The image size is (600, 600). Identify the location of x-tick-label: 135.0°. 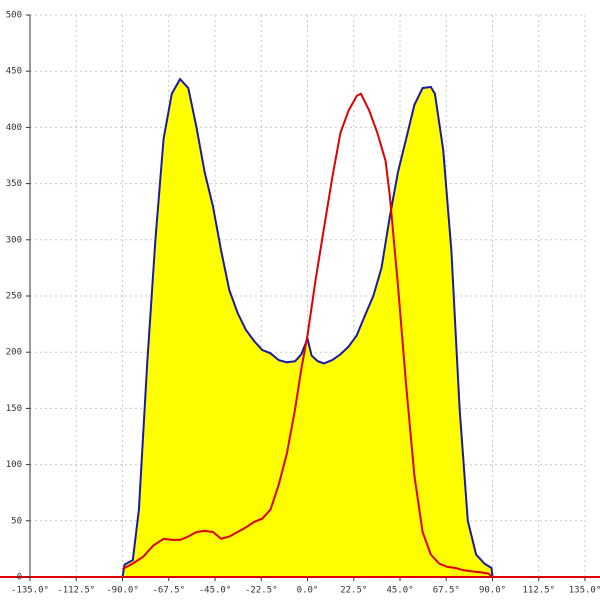
(584, 591).